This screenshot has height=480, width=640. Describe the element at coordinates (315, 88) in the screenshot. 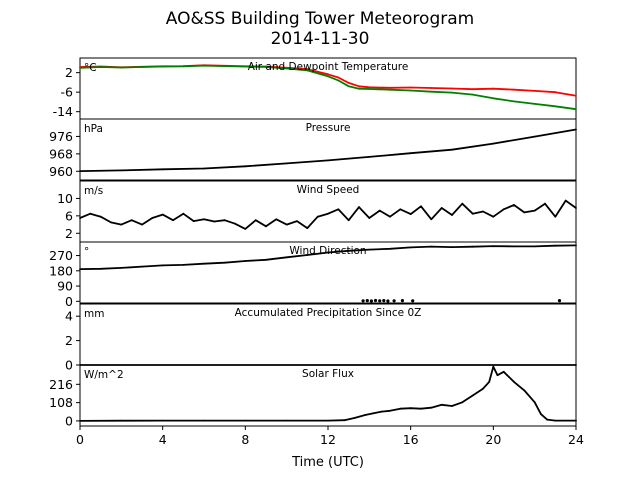

I see `panel-0: 2 -6 -14 °C Air and Dewpoint Temperature` at that location.